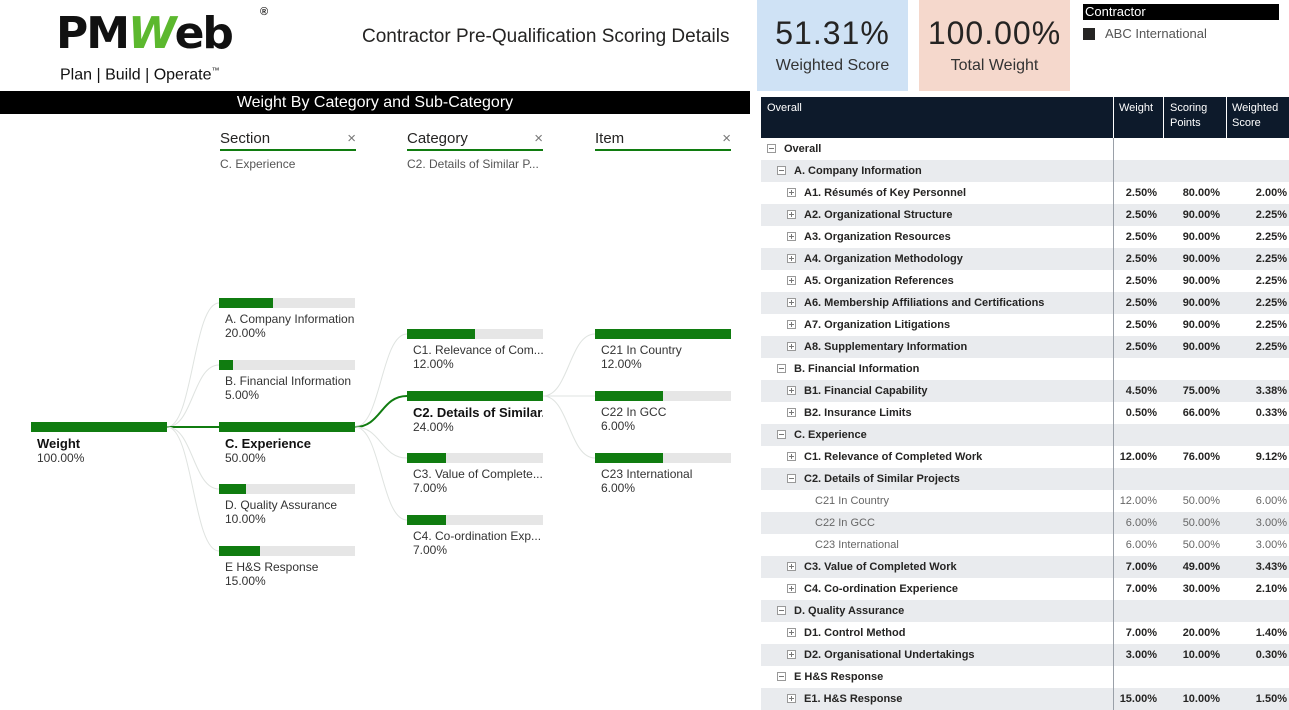 The image size is (1289, 710). I want to click on matrix-header-overall: Overall, so click(784, 108).